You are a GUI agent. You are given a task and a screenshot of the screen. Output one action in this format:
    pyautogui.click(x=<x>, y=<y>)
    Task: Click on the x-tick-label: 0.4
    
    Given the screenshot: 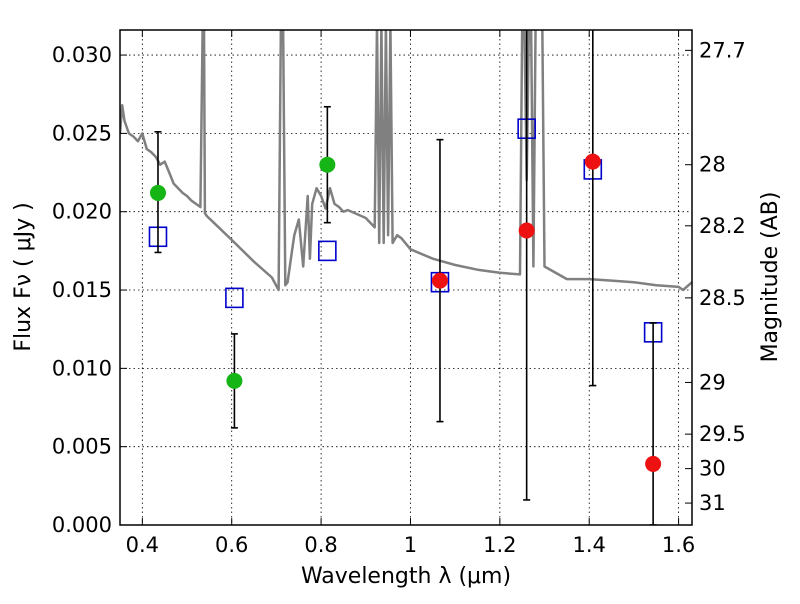 What is the action you would take?
    pyautogui.click(x=142, y=545)
    